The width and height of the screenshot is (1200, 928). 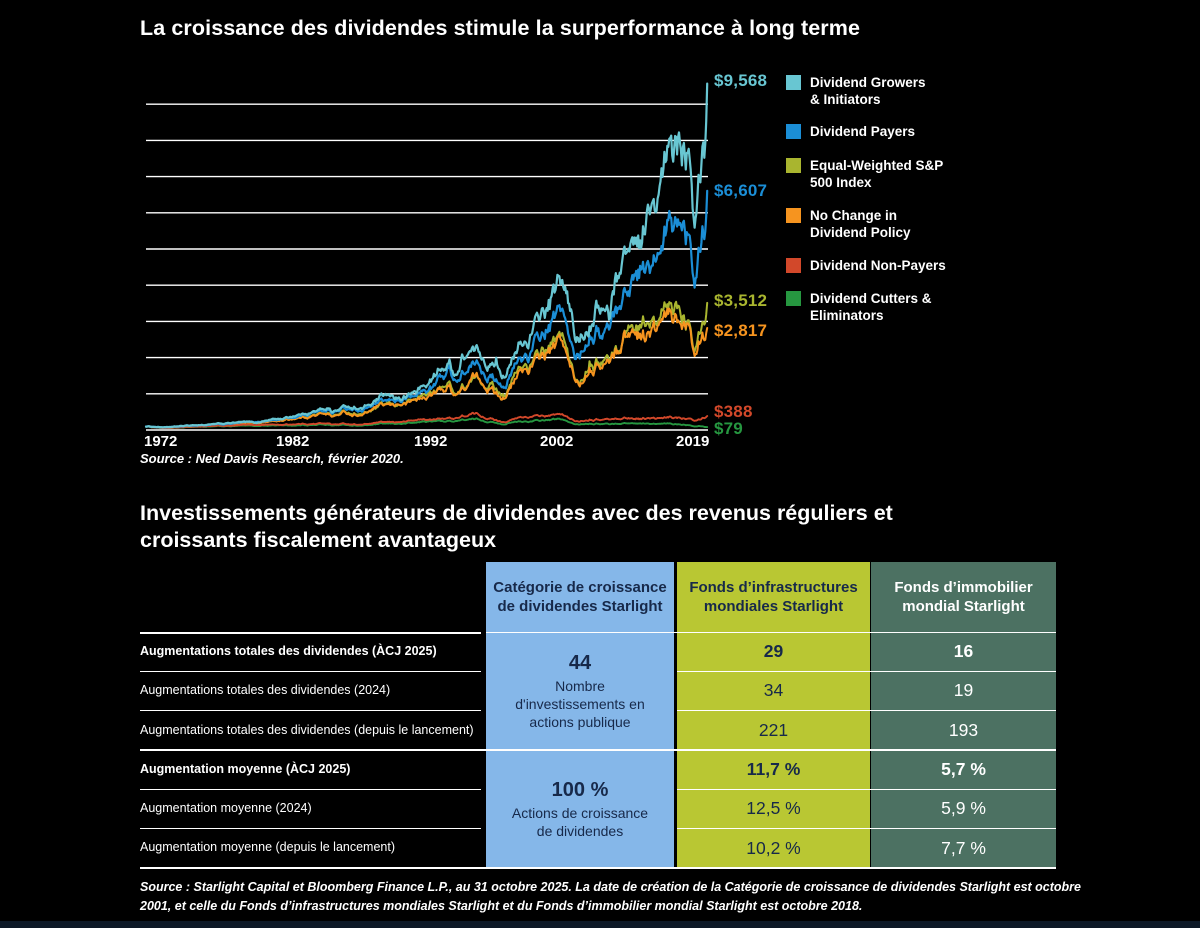 I want to click on cell-immo-avg-inception: 7,7 %, so click(x=963, y=847).